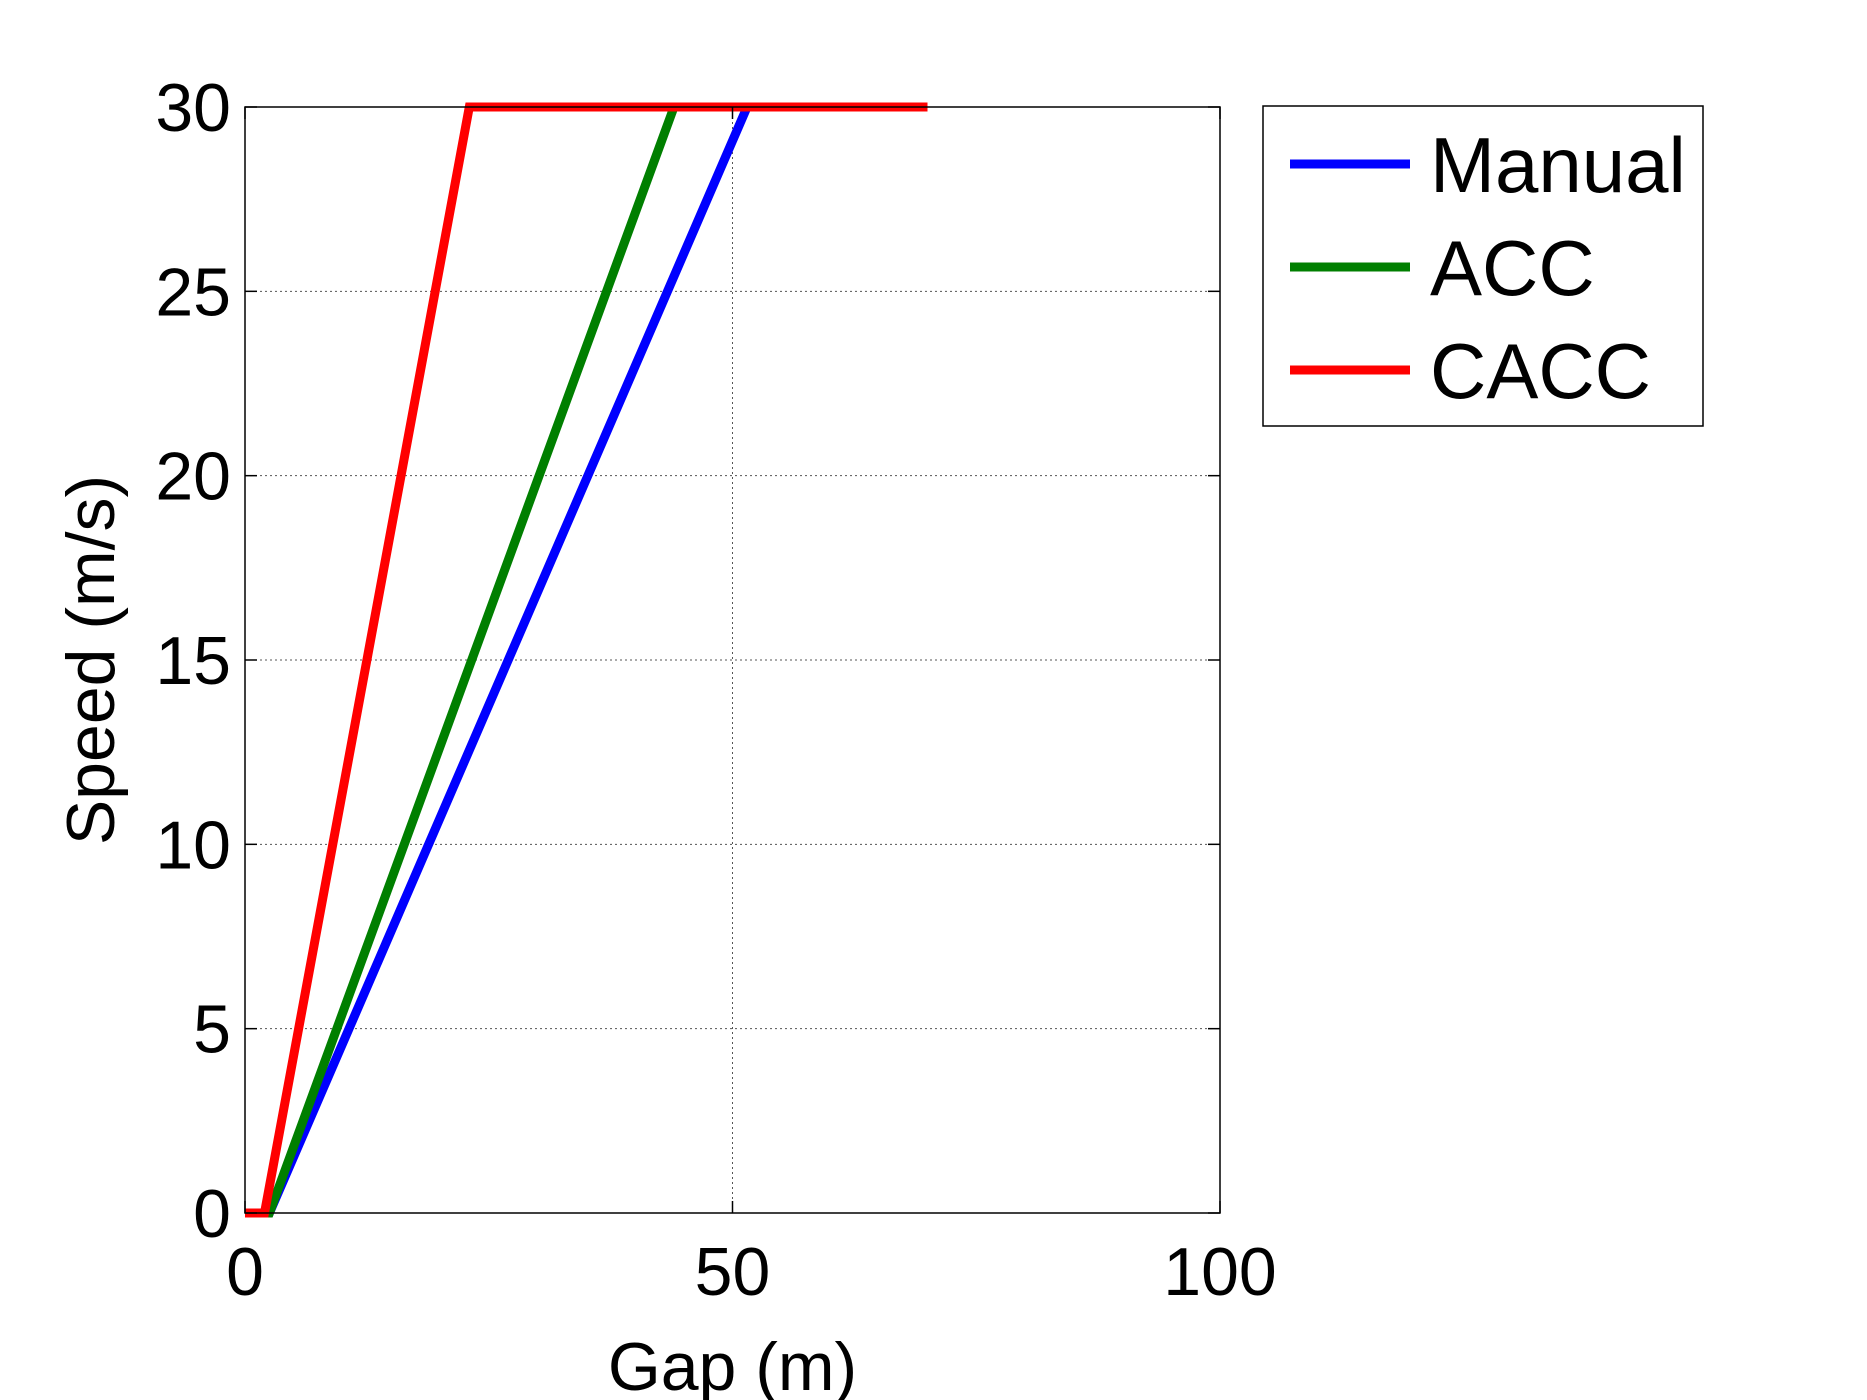  What do you see at coordinates (732, 1364) in the screenshot?
I see `x-axis-label: Gap (m)` at bounding box center [732, 1364].